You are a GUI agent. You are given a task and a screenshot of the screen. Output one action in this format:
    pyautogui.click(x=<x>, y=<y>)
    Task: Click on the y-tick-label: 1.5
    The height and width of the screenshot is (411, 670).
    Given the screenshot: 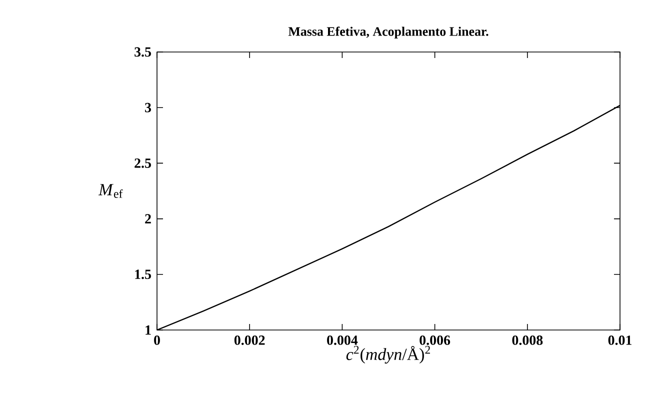 What is the action you would take?
    pyautogui.click(x=143, y=275)
    